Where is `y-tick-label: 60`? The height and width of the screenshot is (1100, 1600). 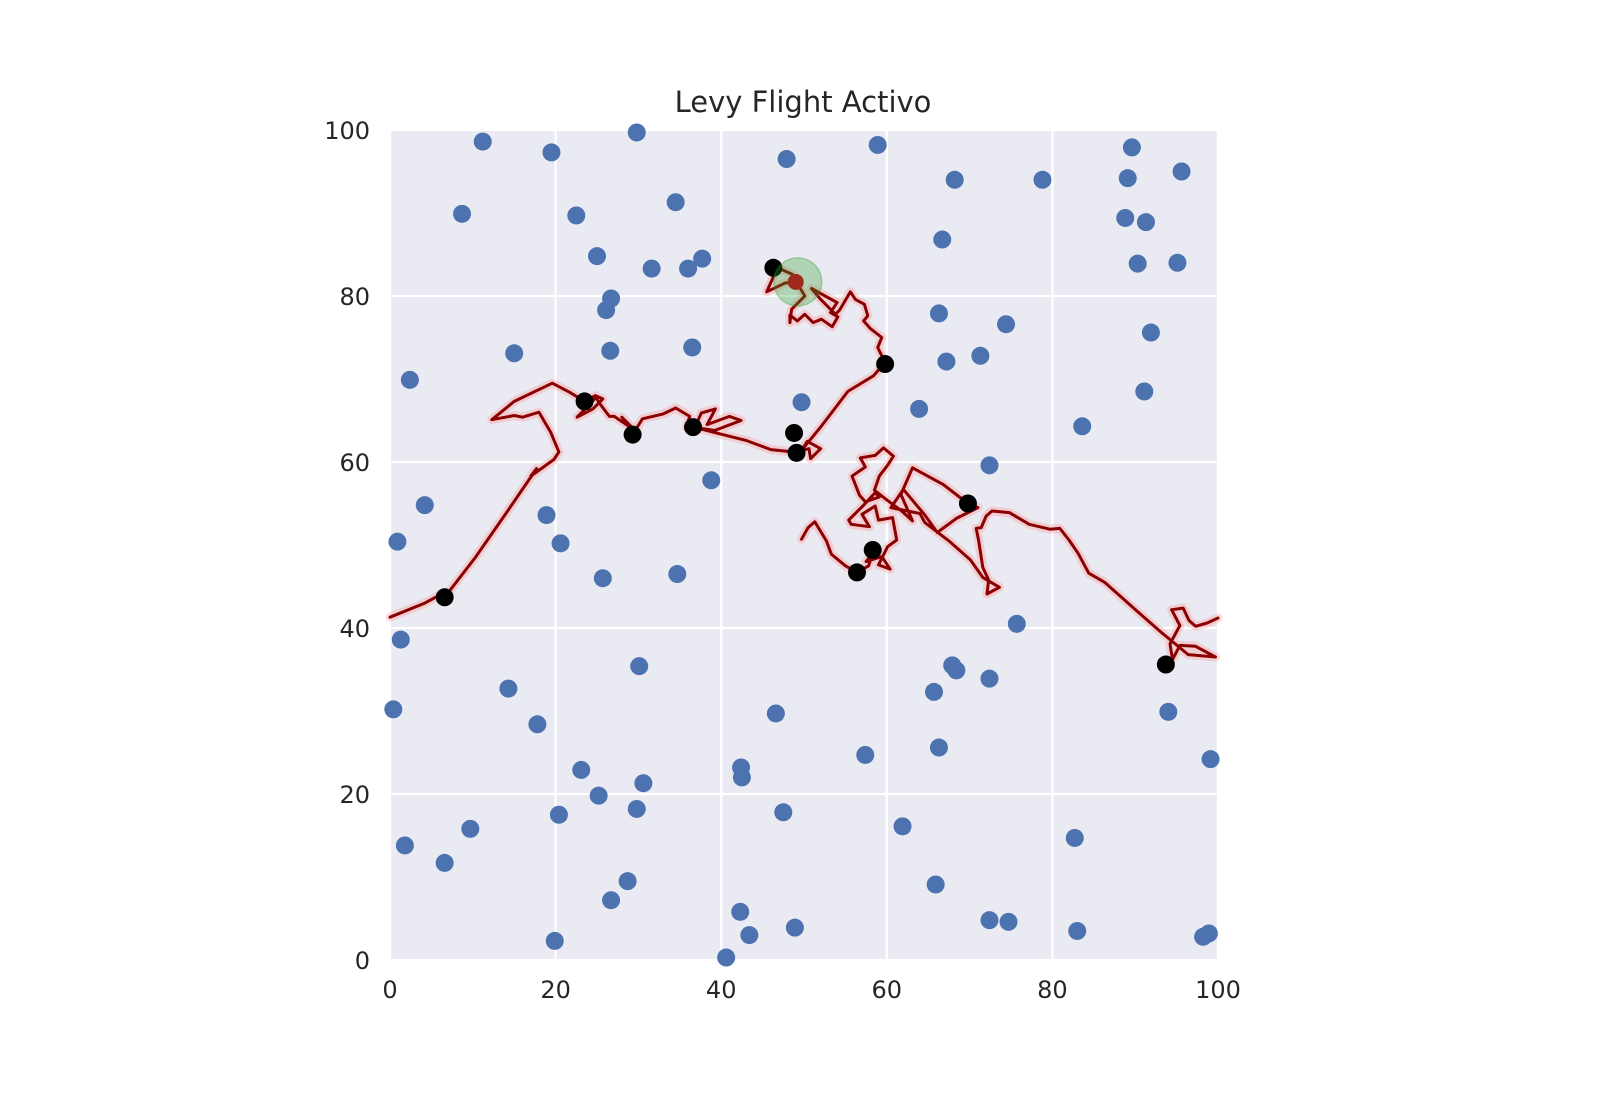
y-tick-label: 60 is located at coordinates (354, 463).